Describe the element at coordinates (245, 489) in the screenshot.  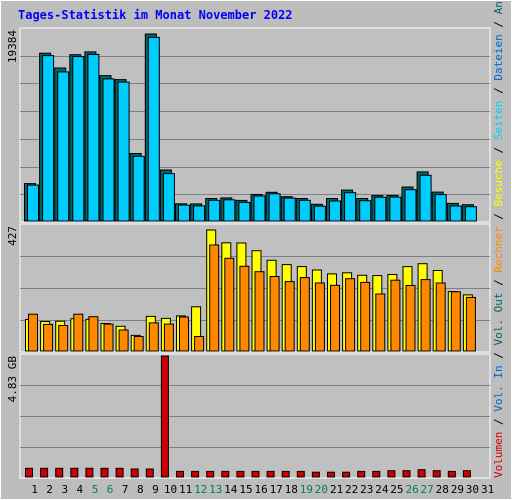
I see `x-tick-label-15: 15` at that location.